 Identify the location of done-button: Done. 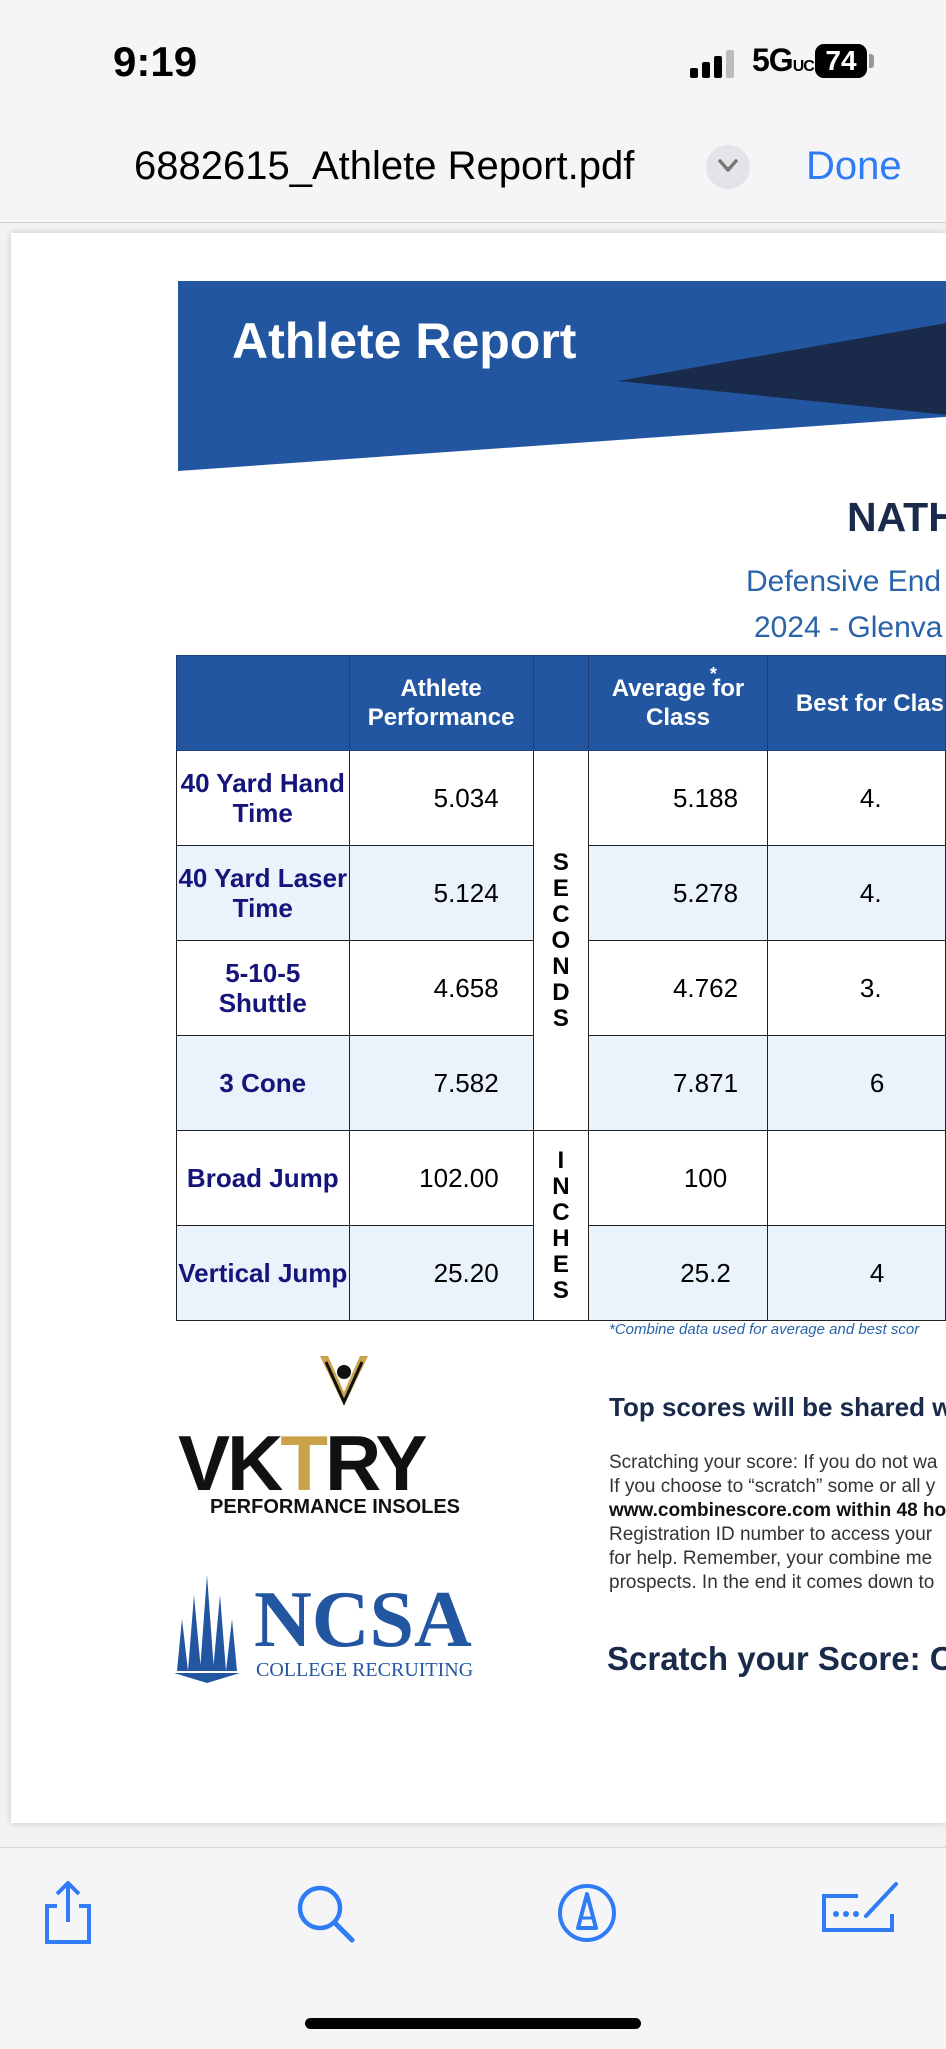
(854, 166).